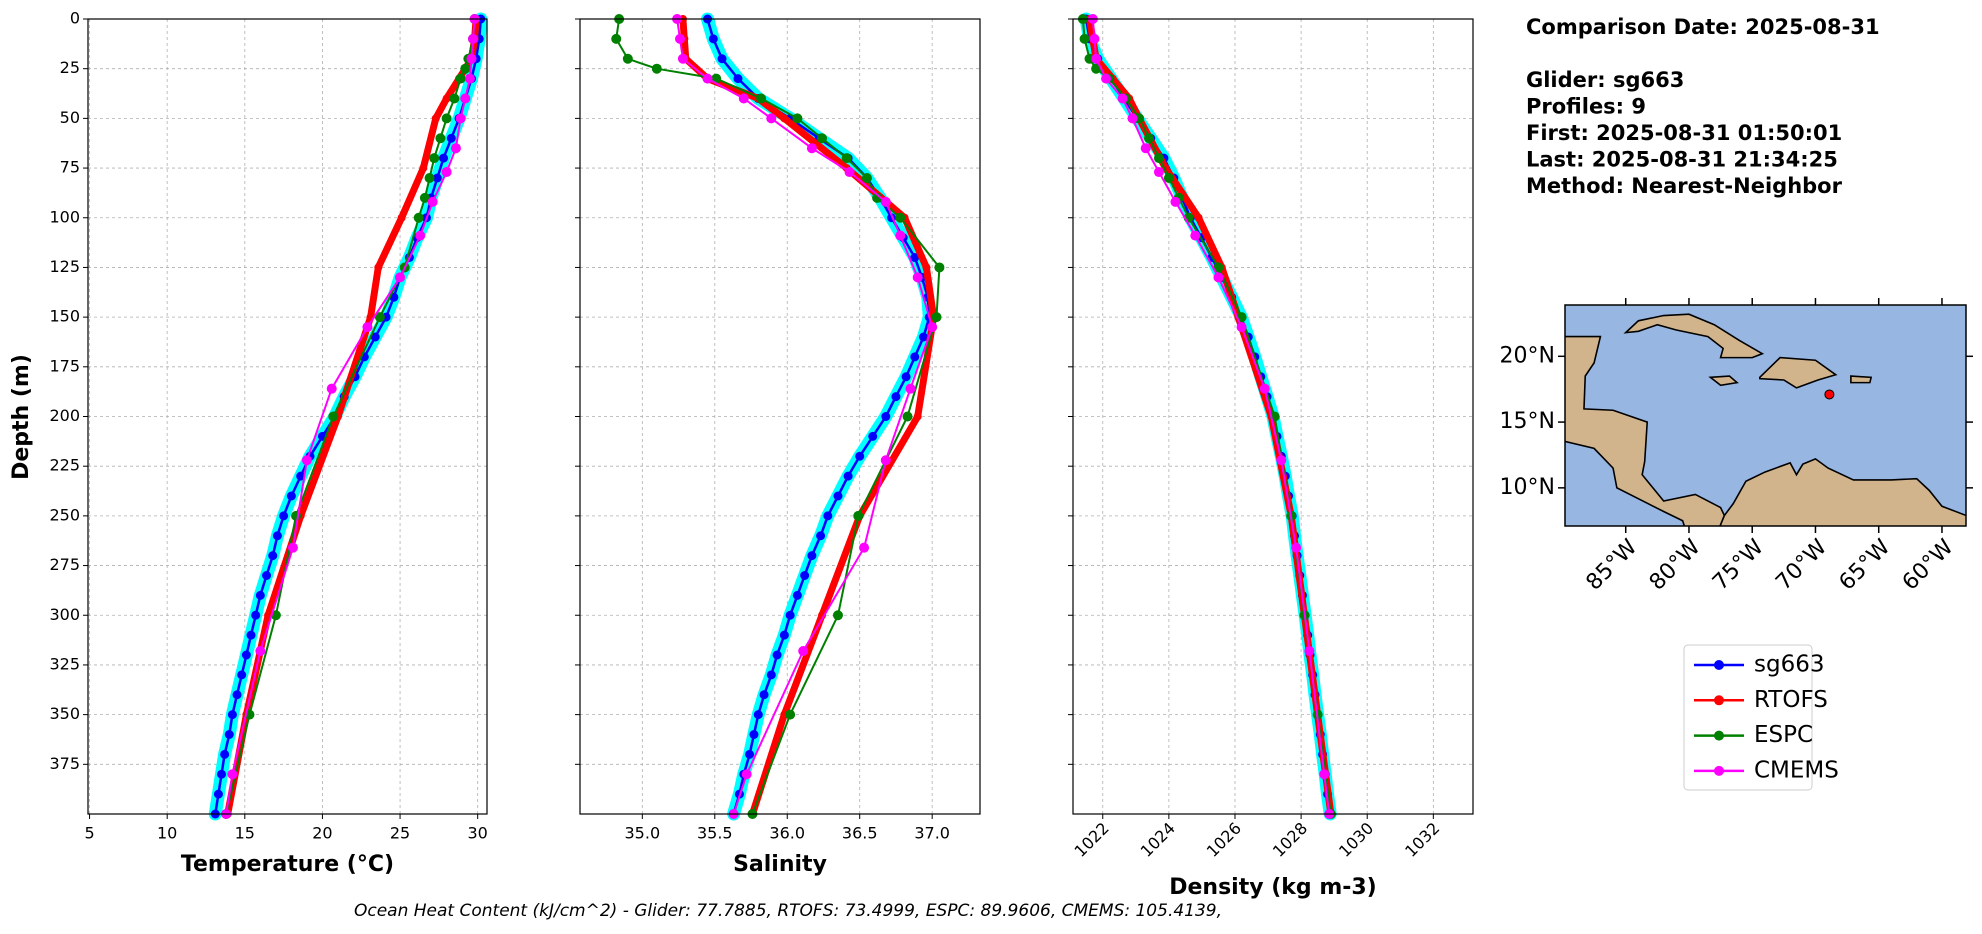 Image resolution: width=1982 pixels, height=934 pixels. Describe the element at coordinates (1865, 565) in the screenshot. I see `map-x-tick-label: 65°W` at that location.